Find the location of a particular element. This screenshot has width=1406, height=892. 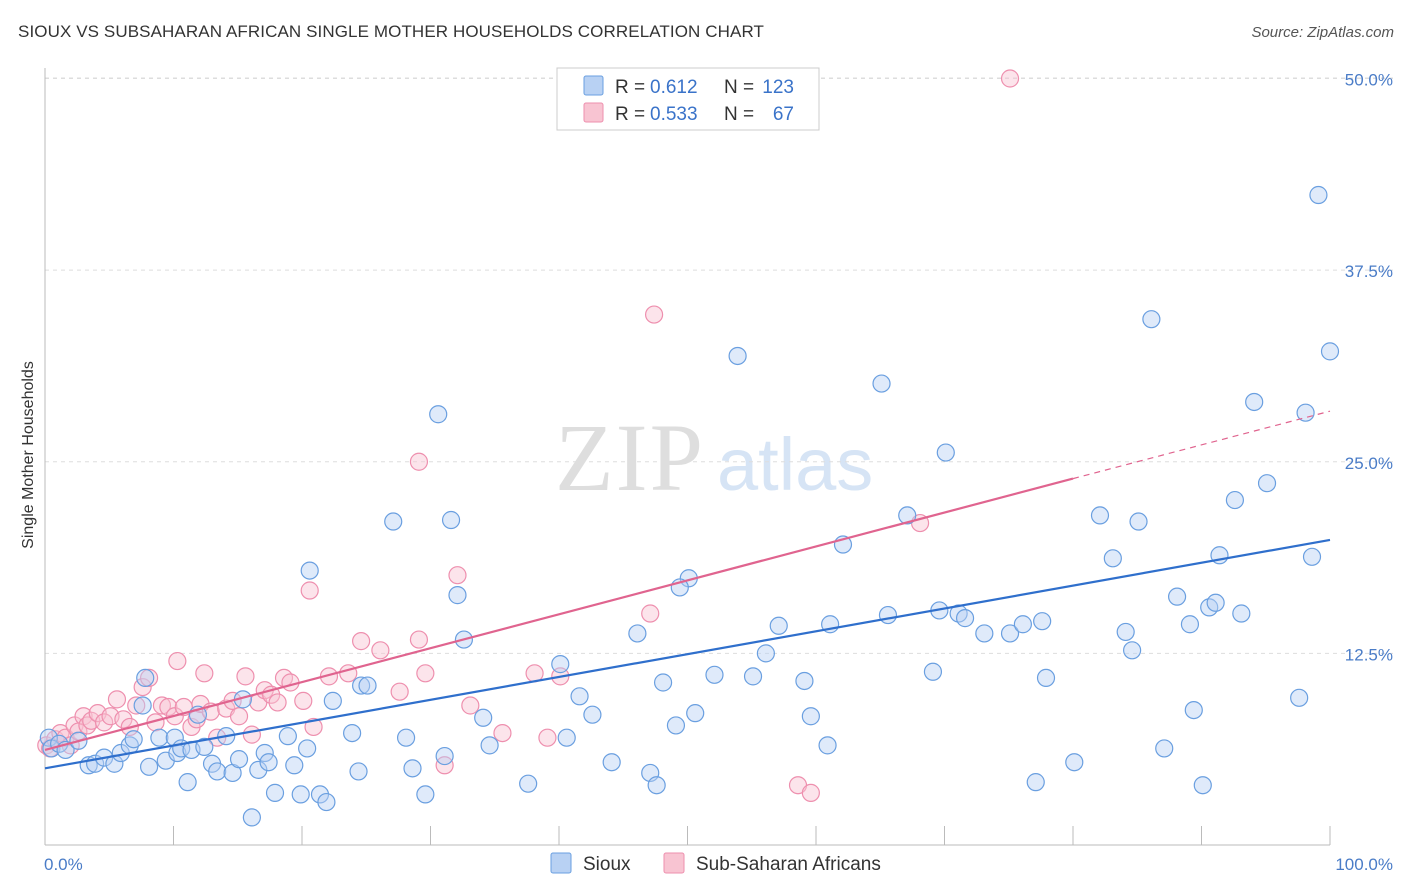

legend-n-label-sioux: N = is located at coordinates (739, 87).